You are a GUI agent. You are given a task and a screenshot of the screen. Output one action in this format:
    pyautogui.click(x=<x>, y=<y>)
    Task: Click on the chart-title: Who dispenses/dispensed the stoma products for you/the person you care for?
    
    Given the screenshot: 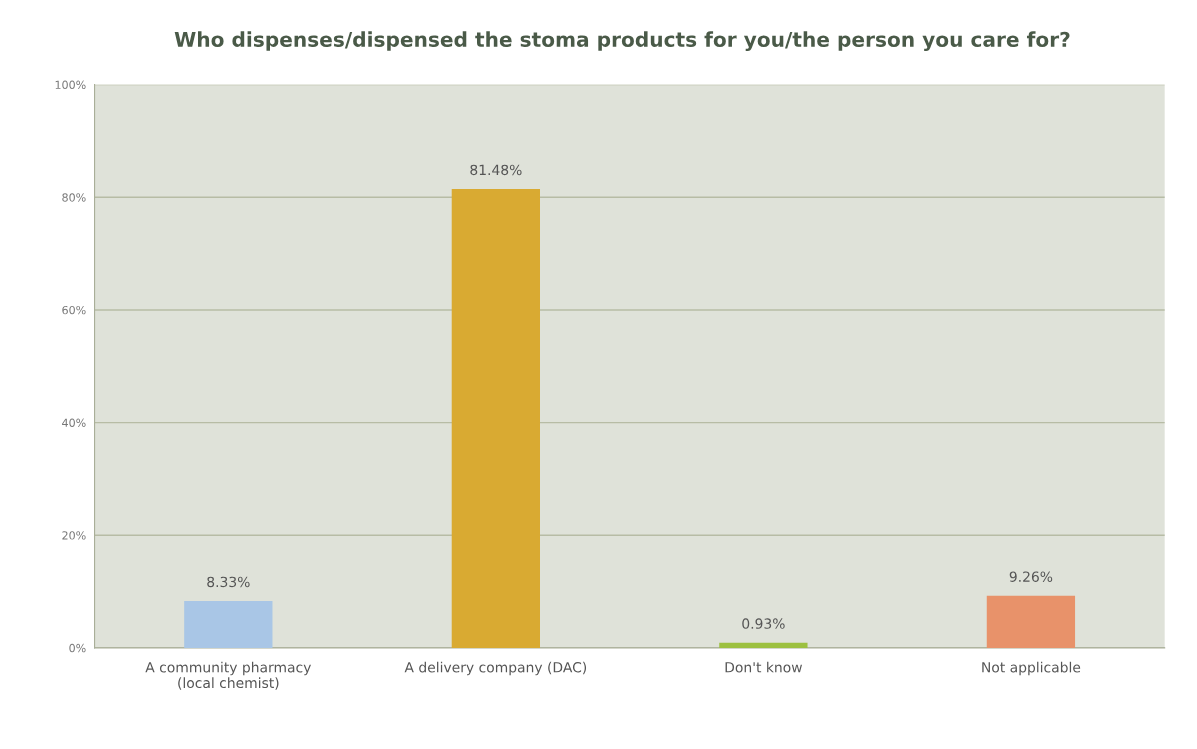 What is the action you would take?
    pyautogui.click(x=622, y=41)
    